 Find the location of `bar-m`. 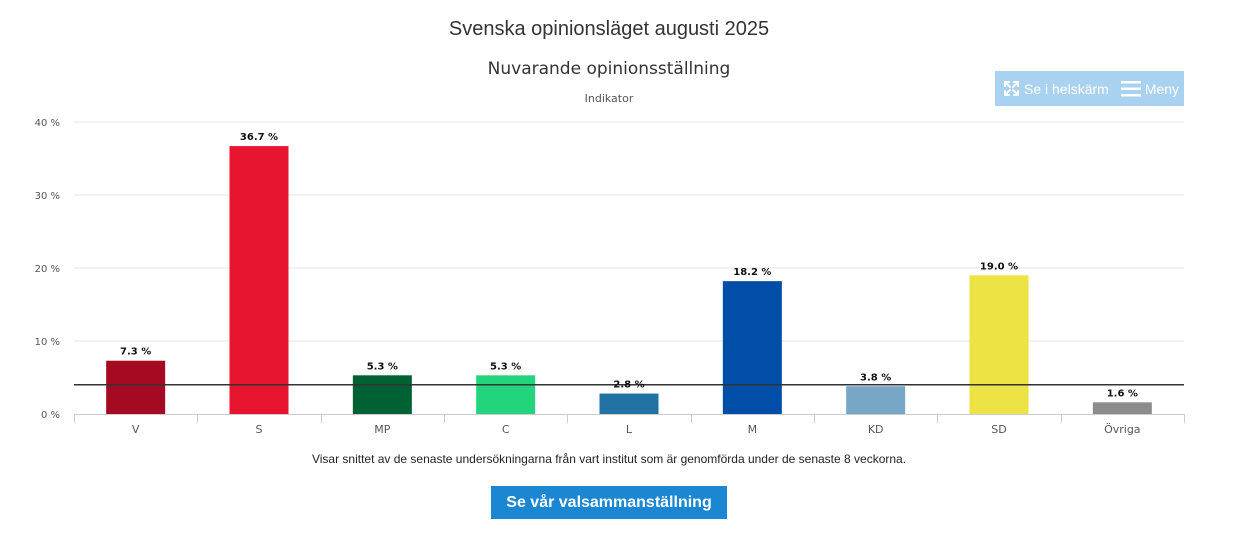

bar-m is located at coordinates (752, 347).